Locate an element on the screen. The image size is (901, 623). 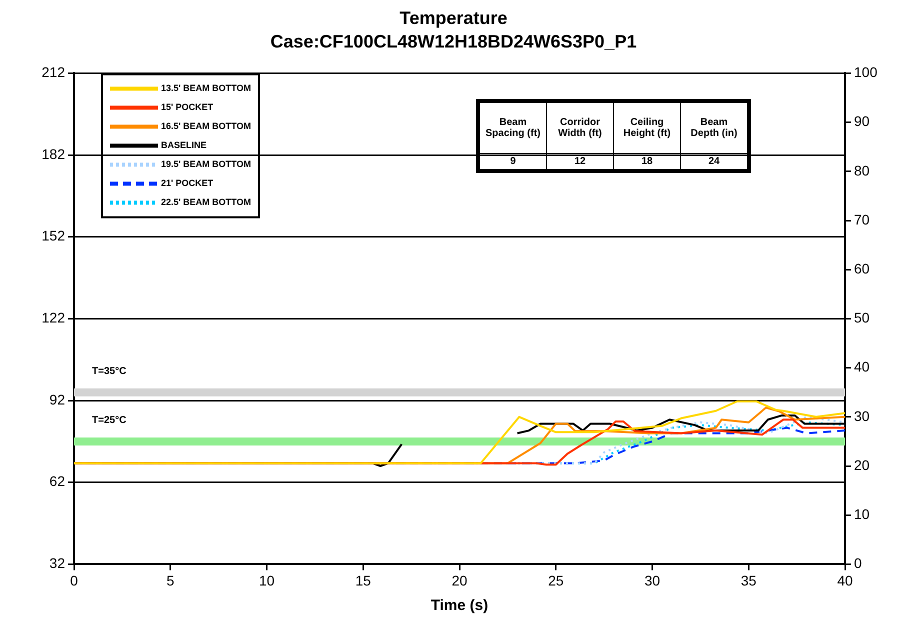
y-tick-label: 32 is located at coordinates (57, 563).